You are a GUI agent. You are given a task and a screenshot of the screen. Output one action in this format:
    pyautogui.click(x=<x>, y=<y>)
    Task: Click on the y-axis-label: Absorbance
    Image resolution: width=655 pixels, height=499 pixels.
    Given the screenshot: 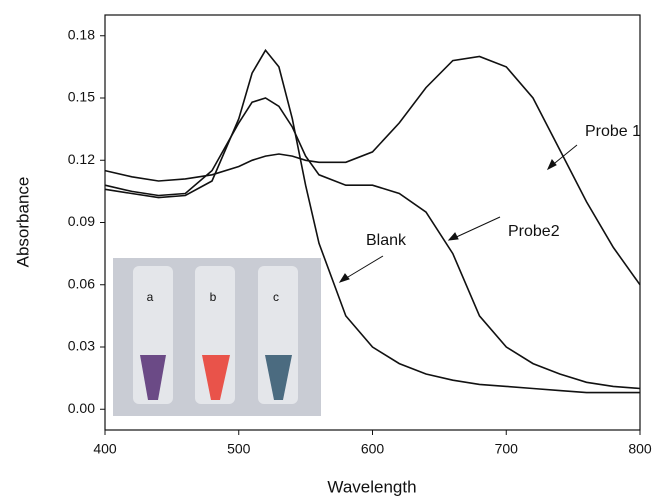 What is the action you would take?
    pyautogui.click(x=22, y=222)
    